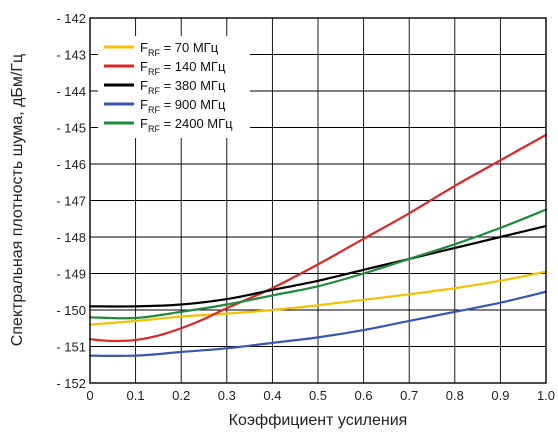  Describe the element at coordinates (17, 200) in the screenshot. I see `y-axis-label: Спектральная плотность шума, дБм/Гц` at that location.